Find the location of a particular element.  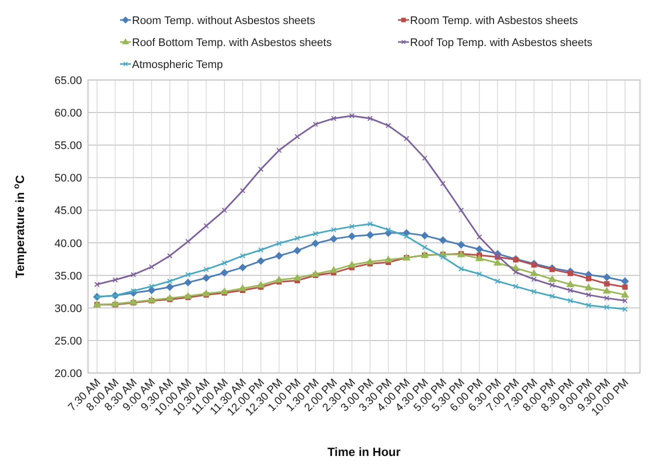

y-tick-label: 45.00 is located at coordinates (68, 211).